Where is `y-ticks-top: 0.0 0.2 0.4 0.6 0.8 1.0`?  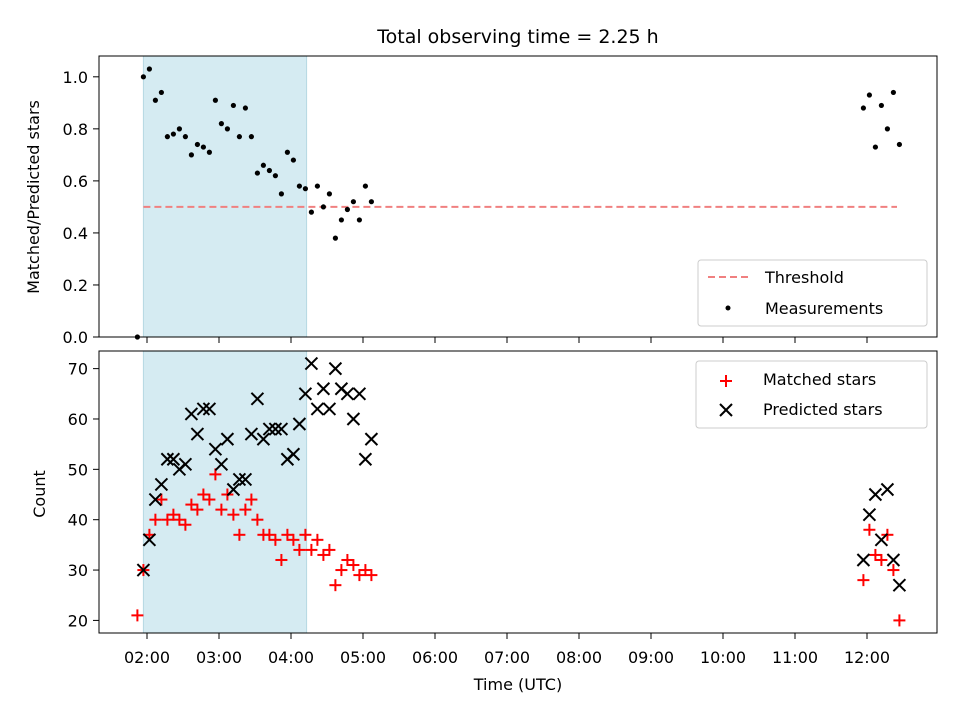
y-ticks-top: 0.0 0.2 0.4 0.6 0.8 1.0 is located at coordinates (81, 207).